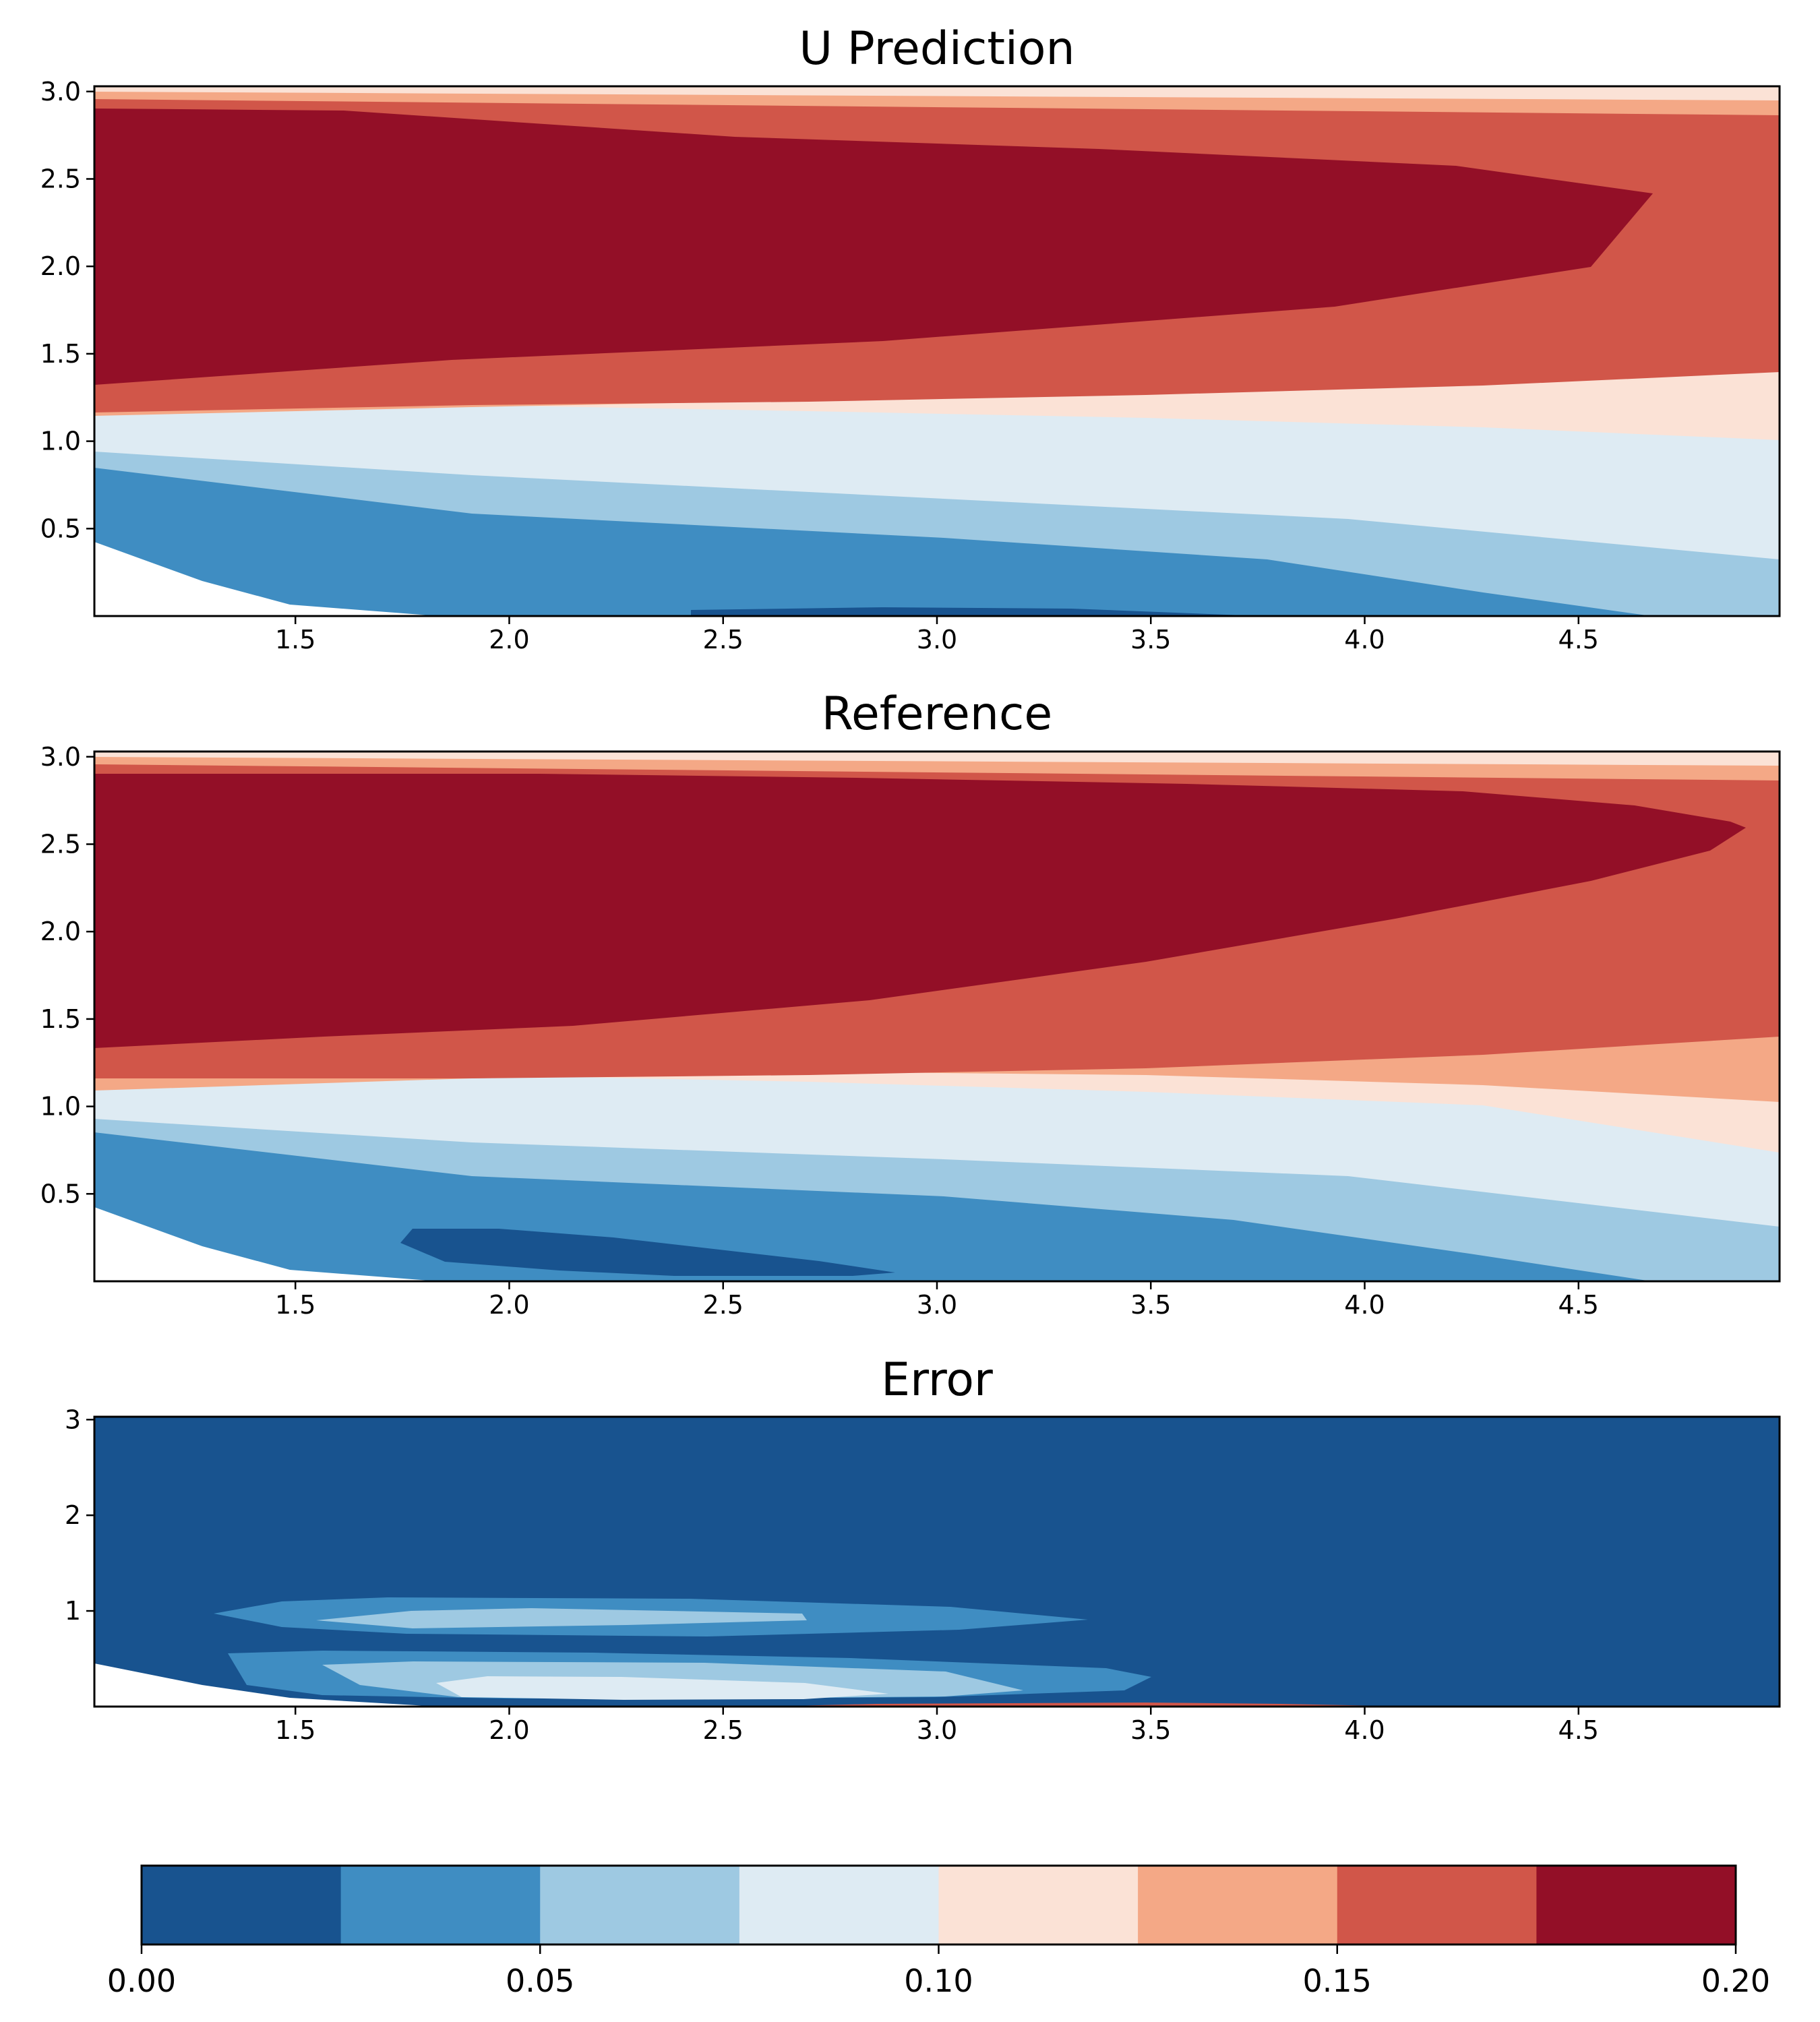 The width and height of the screenshot is (1820, 2022). What do you see at coordinates (1735, 1981) in the screenshot?
I see `colorbar-tick-label: 0.20` at bounding box center [1735, 1981].